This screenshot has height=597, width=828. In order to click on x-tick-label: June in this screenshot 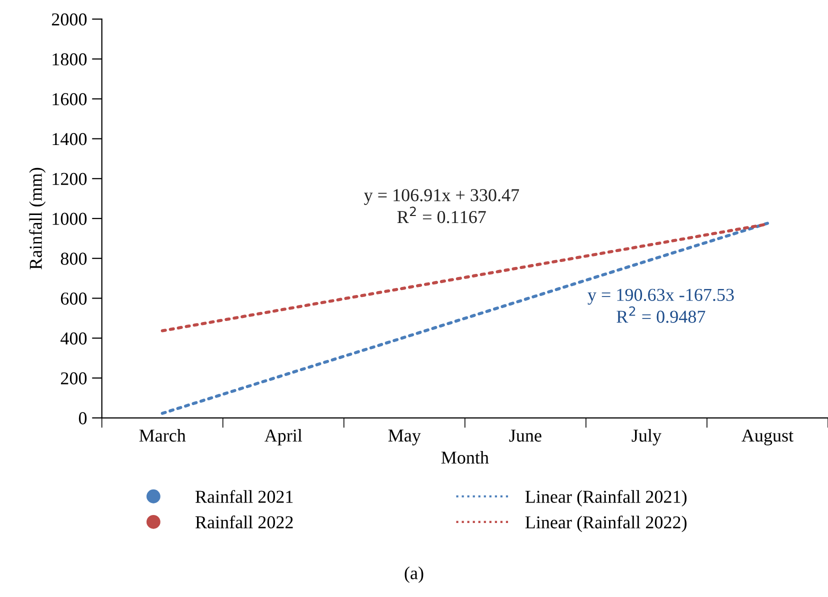, I will do `click(525, 436)`.